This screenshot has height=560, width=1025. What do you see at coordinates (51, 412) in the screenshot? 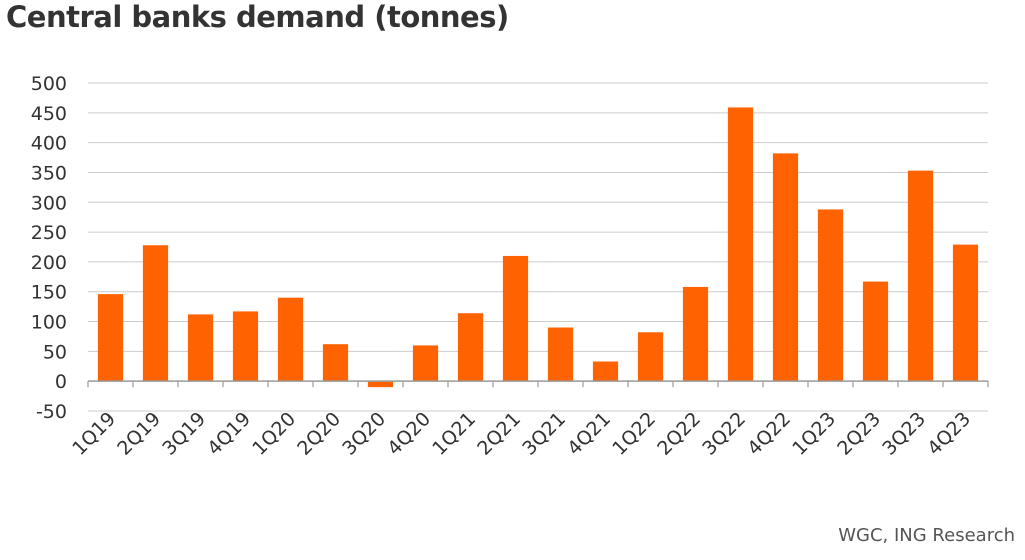
I see `y-tick-label: -50` at bounding box center [51, 412].